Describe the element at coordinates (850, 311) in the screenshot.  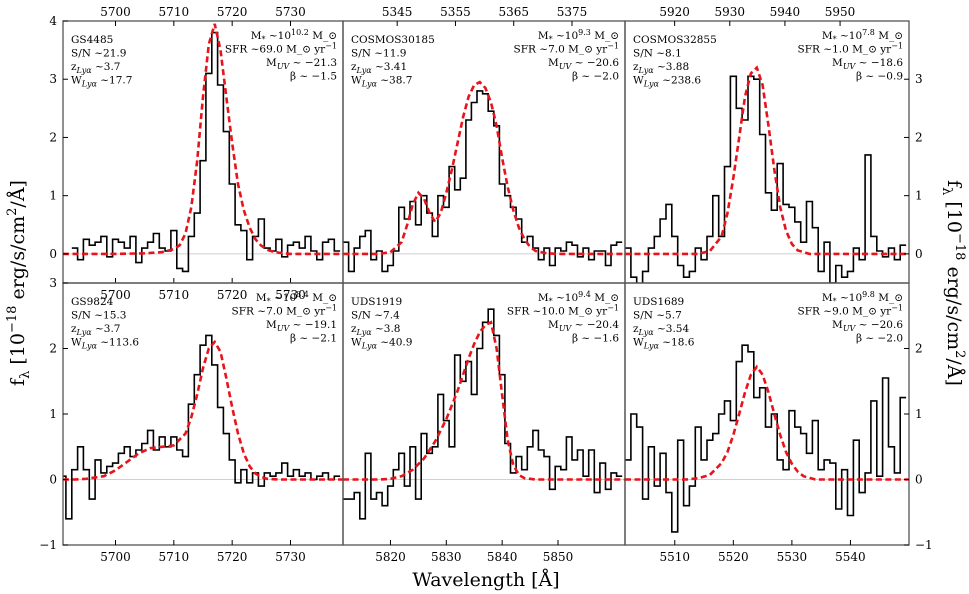
I see `object-property-right: SFR ~9.0 M_⊙ yr−1` at that location.